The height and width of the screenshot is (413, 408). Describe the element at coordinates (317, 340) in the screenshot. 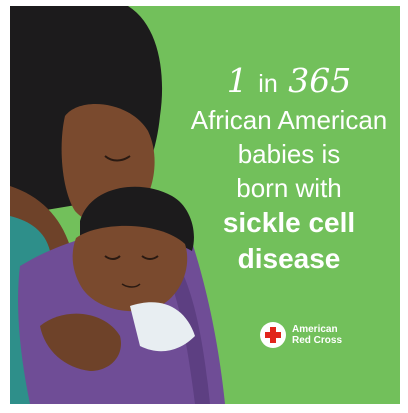

I see `logo-line-2: Red Cross` at that location.